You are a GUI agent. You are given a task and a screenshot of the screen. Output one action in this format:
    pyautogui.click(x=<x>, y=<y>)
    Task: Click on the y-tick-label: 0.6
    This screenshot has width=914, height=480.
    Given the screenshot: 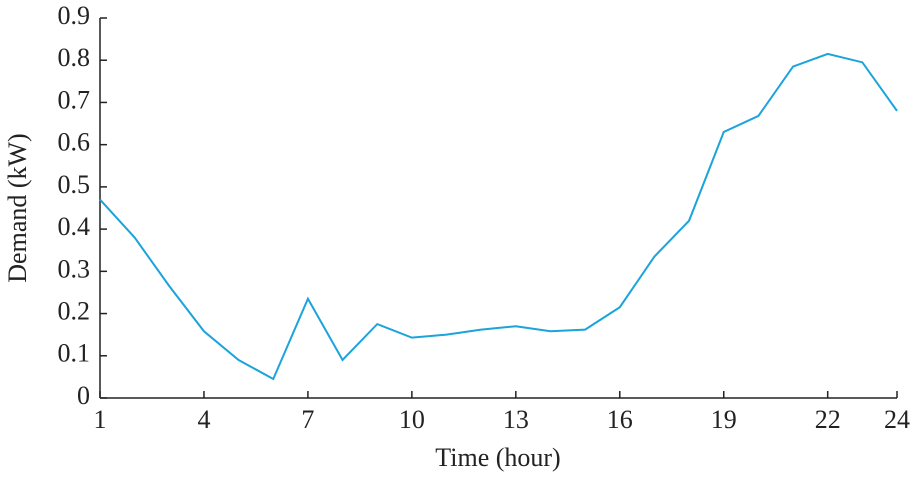 What is the action you would take?
    pyautogui.click(x=74, y=142)
    